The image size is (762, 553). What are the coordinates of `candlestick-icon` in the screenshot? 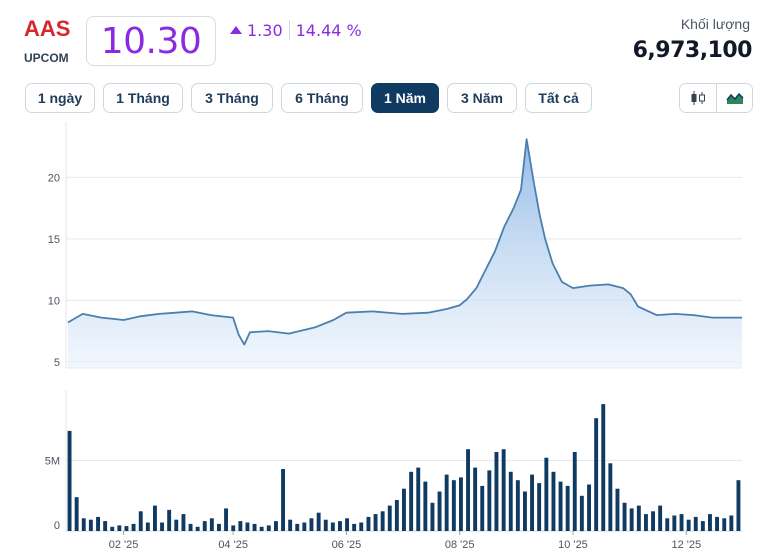 It's located at (698, 98).